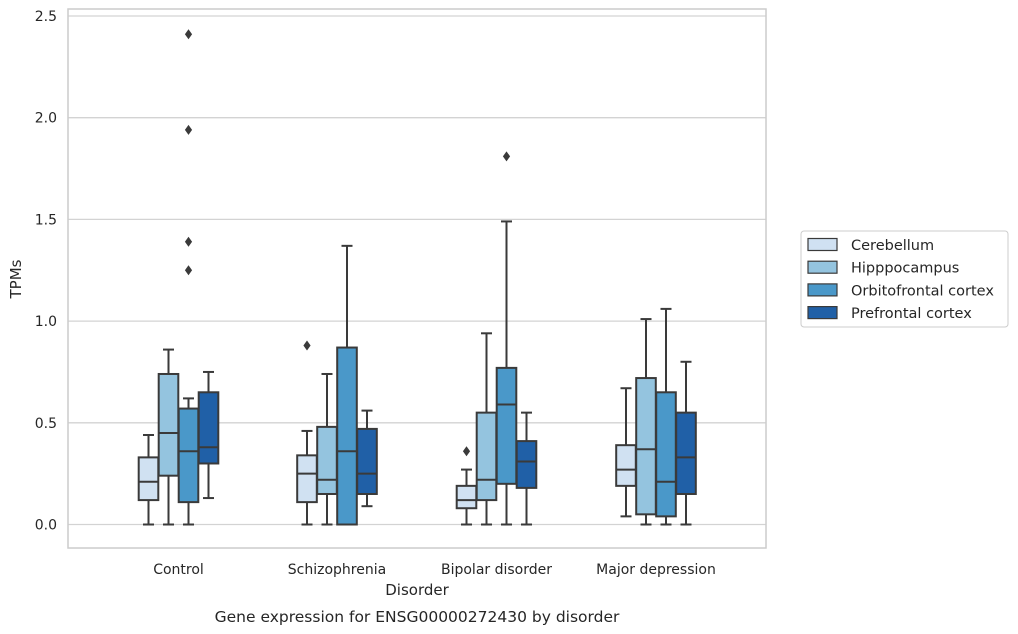 This screenshot has height=634, width=1018. Describe the element at coordinates (417, 590) in the screenshot. I see `x-axis-label: Disorder` at that location.